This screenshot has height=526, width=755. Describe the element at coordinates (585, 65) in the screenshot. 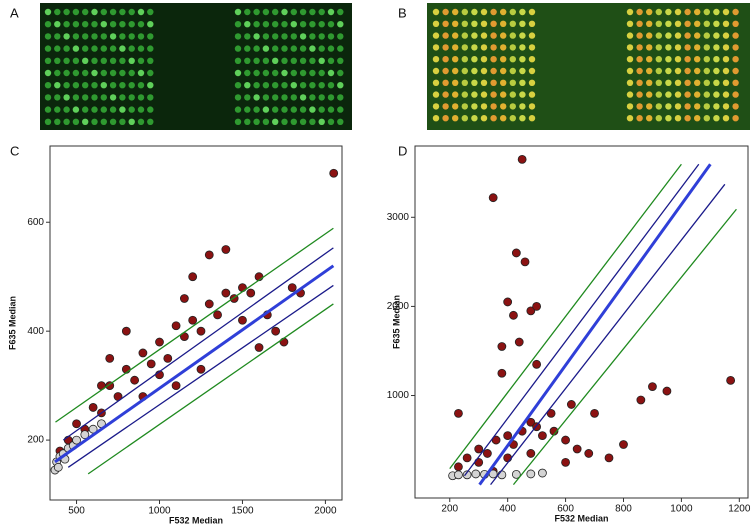

I see `spots` at that location.